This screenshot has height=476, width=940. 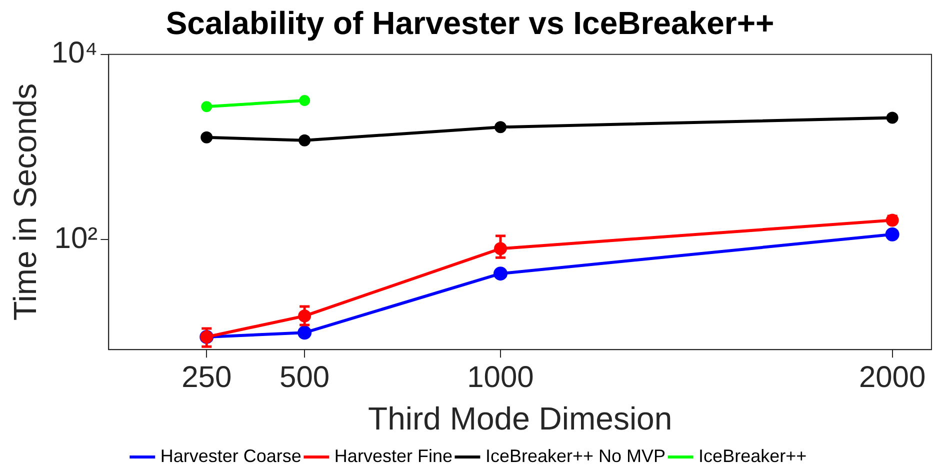 What do you see at coordinates (500, 377) in the screenshot?
I see `x-tick-label: 1000` at bounding box center [500, 377].